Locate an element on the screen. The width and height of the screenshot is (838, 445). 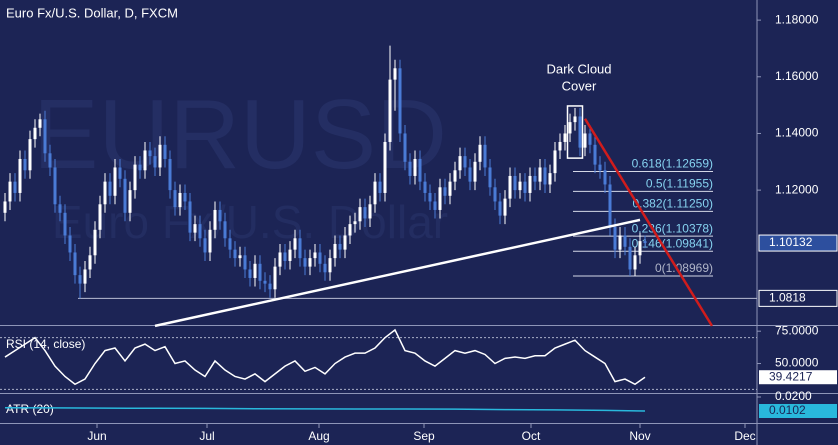
y-tick-label: 0.0200 is located at coordinates (793, 396).